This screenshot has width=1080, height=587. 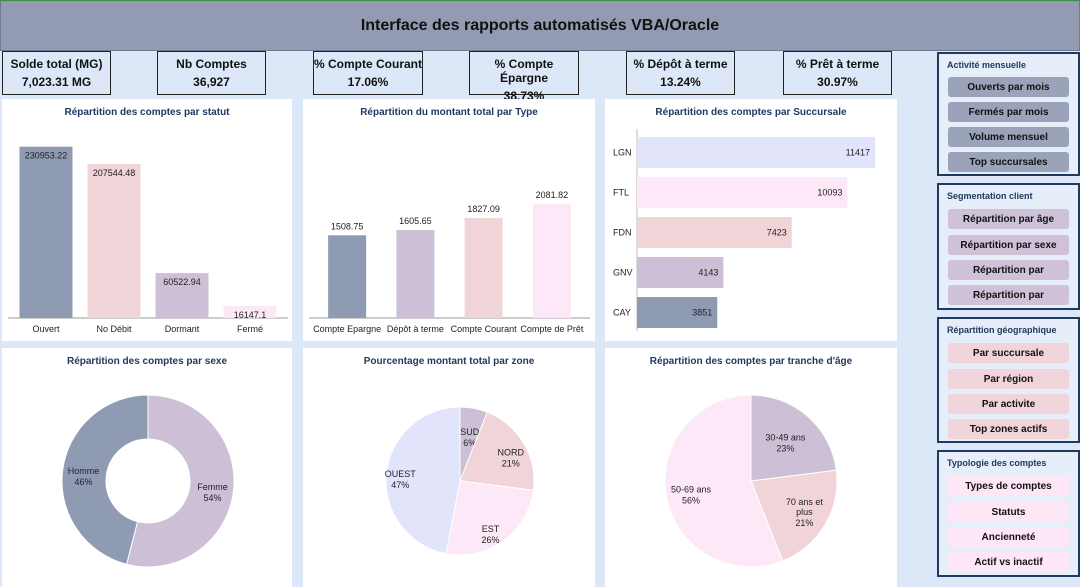 I want to click on chart-title: Répartition du montant total par Type, so click(x=449, y=112).